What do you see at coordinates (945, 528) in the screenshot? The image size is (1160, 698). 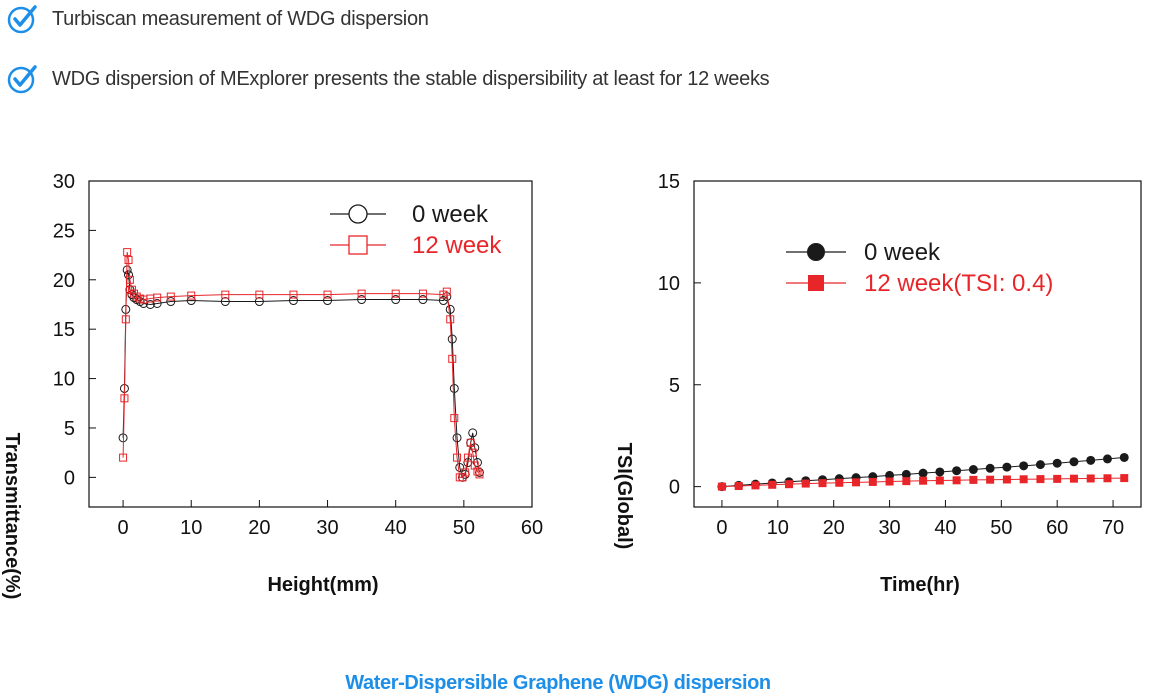 I see `x-tick-label: 40` at bounding box center [945, 528].